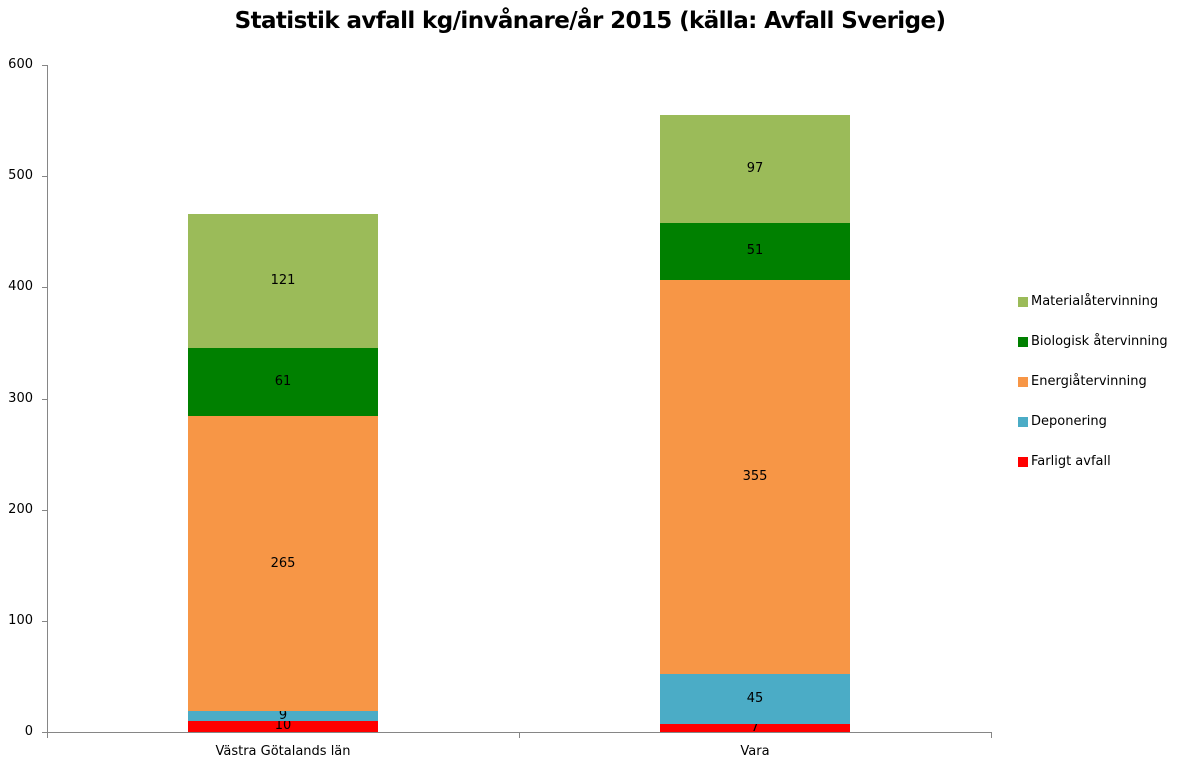  I want to click on data-label: 121, so click(283, 281).